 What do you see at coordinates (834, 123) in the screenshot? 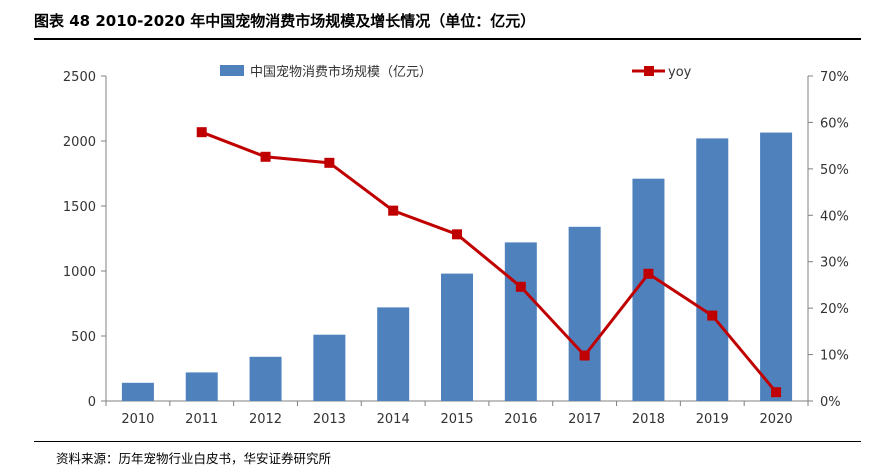
I see `right-tick-label: 60%` at bounding box center [834, 123].